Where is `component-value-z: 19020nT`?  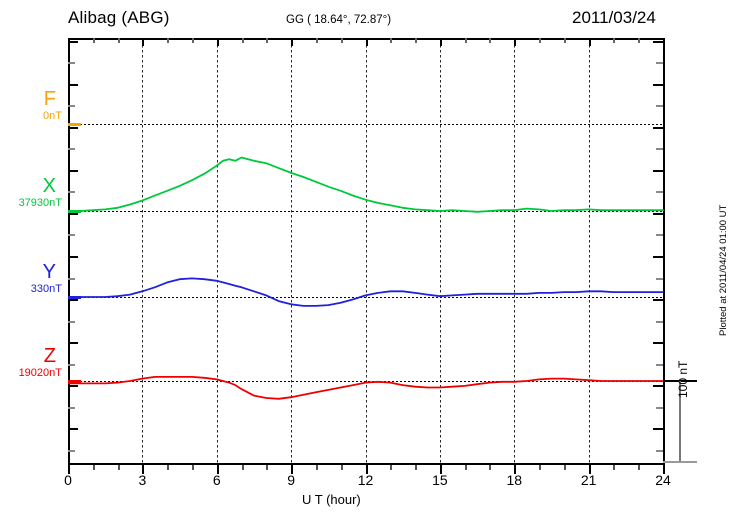 component-value-z: 19020nT is located at coordinates (40, 373).